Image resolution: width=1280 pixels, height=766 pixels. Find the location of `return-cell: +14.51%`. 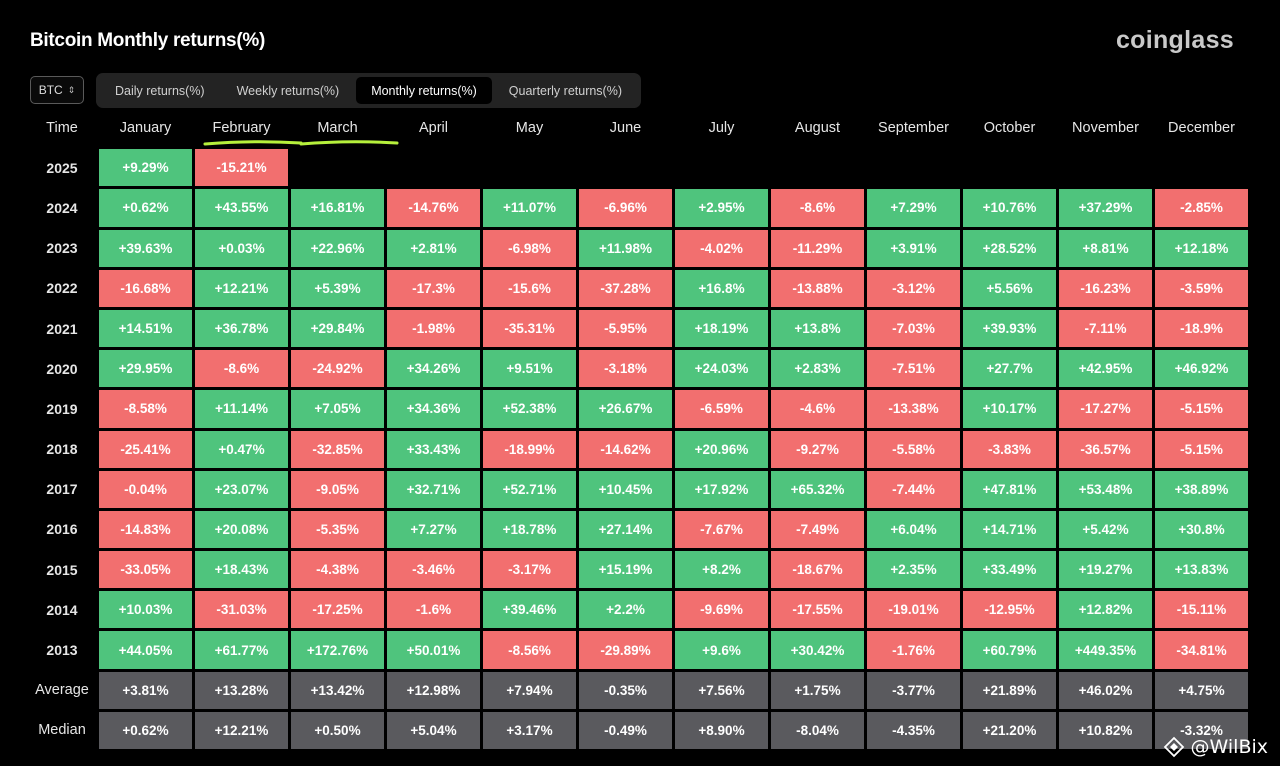

return-cell: +14.51% is located at coordinates (145, 328).